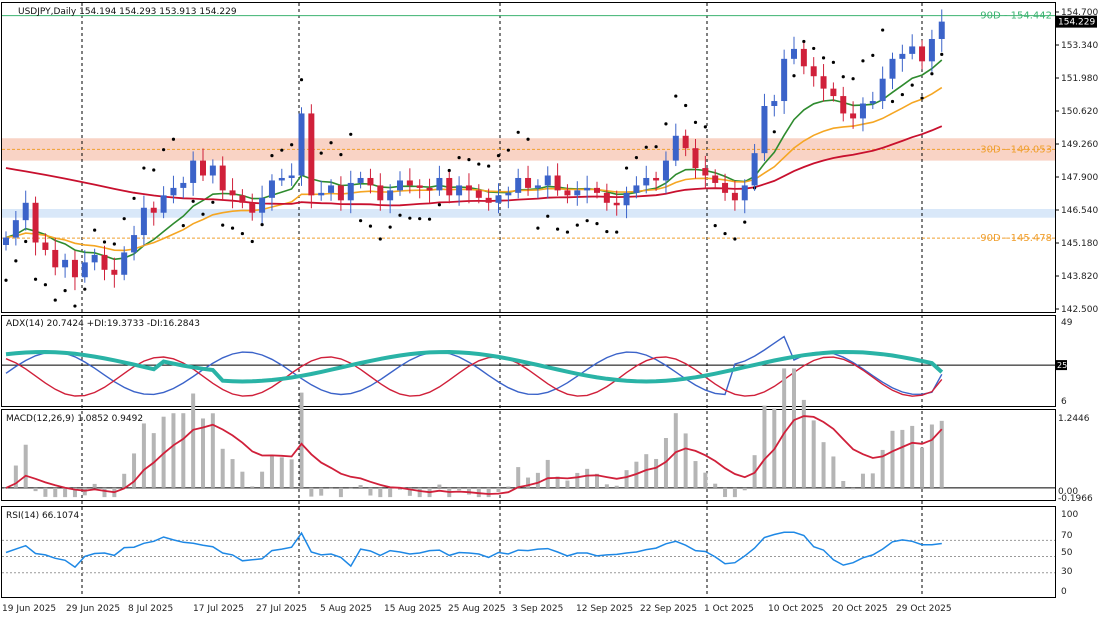 This screenshot has width=1100, height=623. Describe the element at coordinates (1079, 310) in the screenshot. I see `y-tick-label: 142.500` at that location.